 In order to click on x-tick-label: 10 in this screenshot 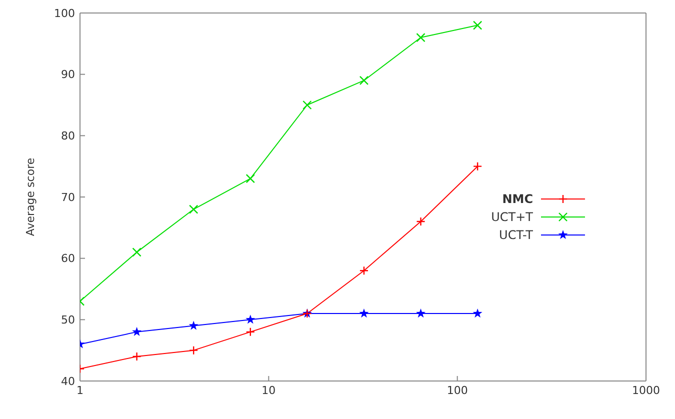, I will do `click(269, 390)`.